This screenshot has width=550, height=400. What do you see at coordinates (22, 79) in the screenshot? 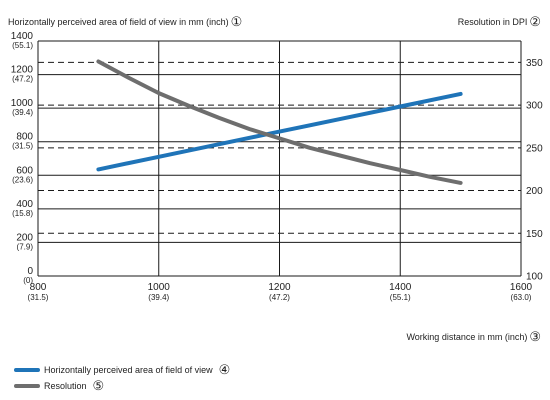
I see `y-left-tick-sublabel: (47.2)` at bounding box center [22, 79].